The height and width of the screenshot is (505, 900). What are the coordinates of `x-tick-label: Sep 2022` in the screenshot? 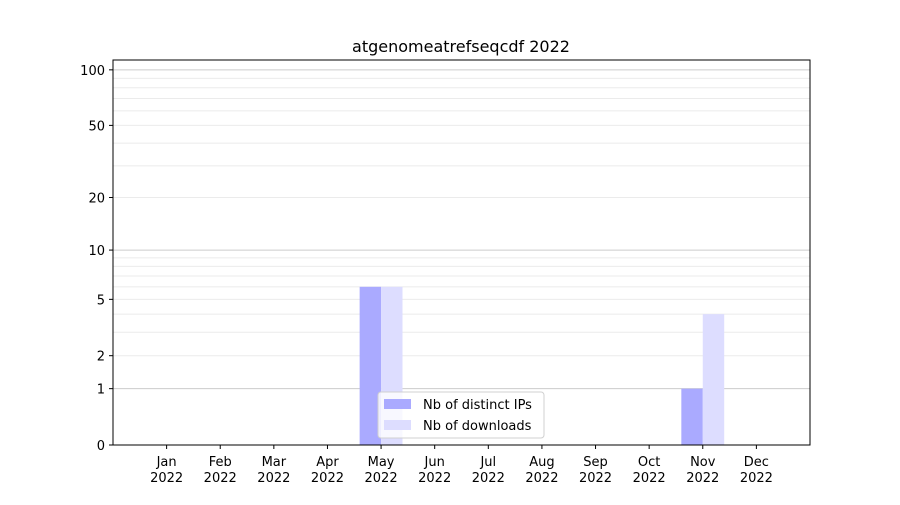 It's located at (595, 470).